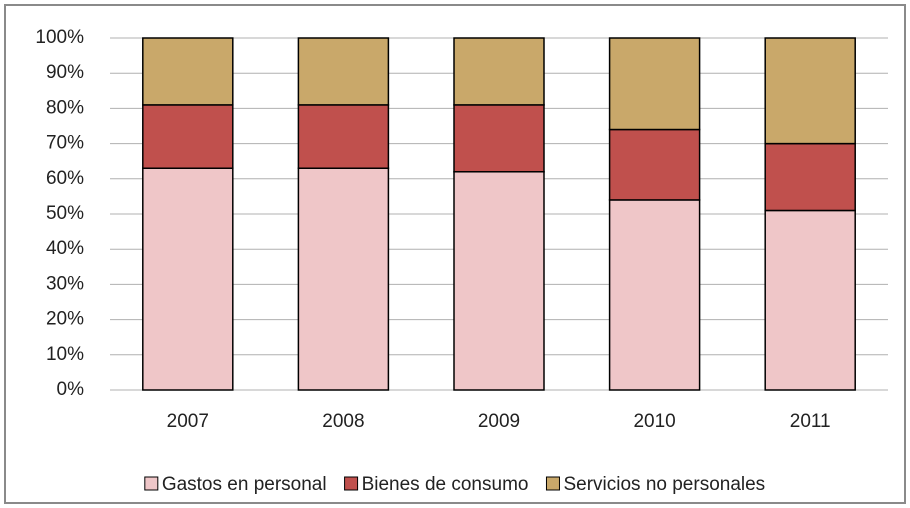  I want to click on legend-label: Bienes de consumo, so click(445, 484).